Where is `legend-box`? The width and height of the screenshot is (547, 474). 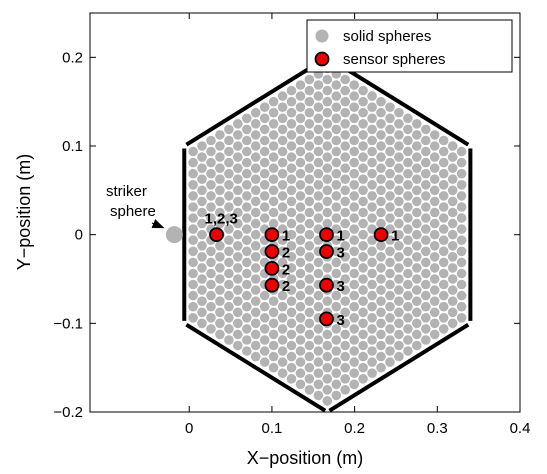
legend-box is located at coordinates (409, 46).